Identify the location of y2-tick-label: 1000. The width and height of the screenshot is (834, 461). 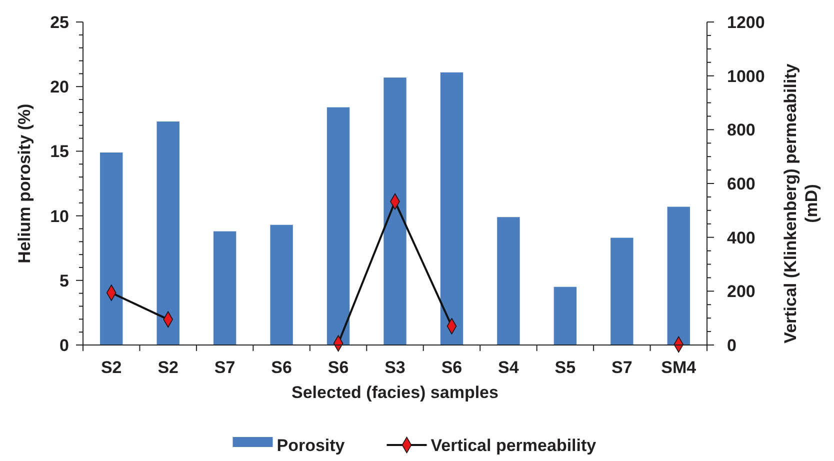
(746, 76).